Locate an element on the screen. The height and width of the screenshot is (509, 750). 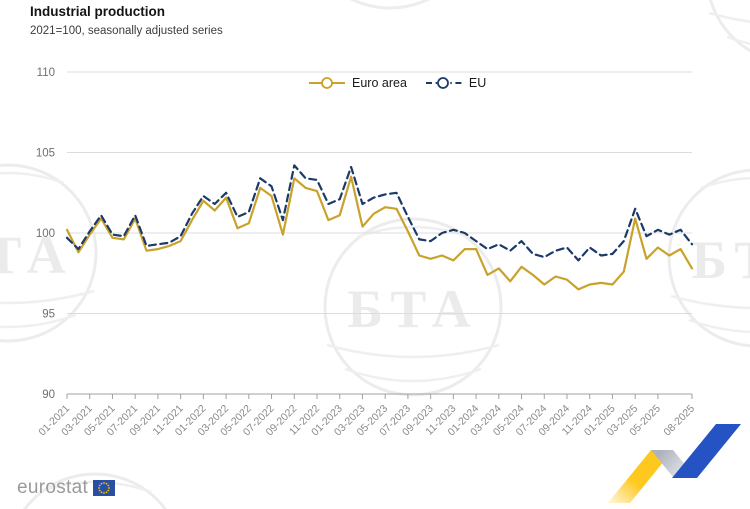
euro-area-marker-icon is located at coordinates (327, 83).